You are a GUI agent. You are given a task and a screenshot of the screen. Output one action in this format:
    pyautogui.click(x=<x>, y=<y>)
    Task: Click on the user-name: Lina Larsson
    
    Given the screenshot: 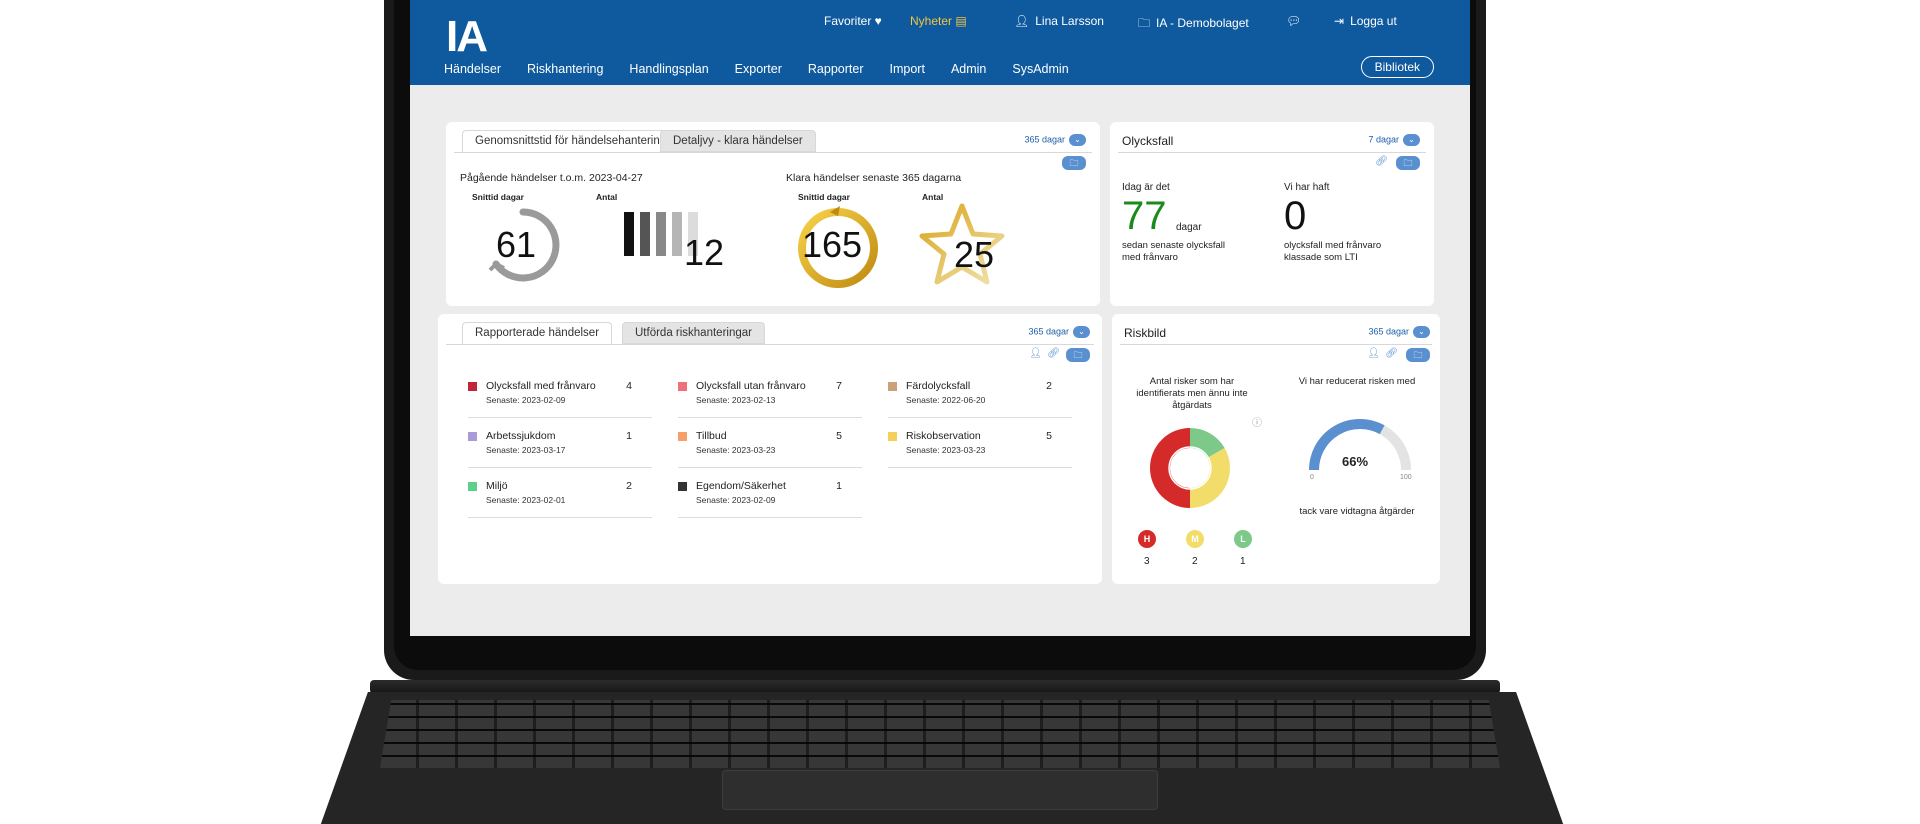 What is the action you would take?
    pyautogui.click(x=1069, y=21)
    